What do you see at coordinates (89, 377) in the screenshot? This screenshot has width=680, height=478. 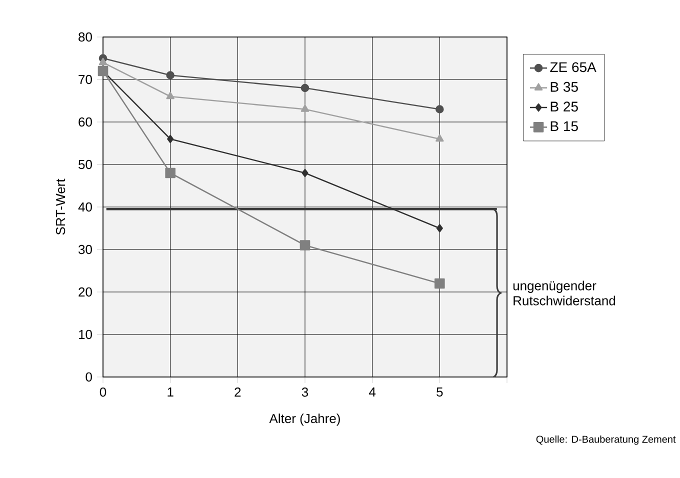 I see `y-tick-label: 0` at bounding box center [89, 377].